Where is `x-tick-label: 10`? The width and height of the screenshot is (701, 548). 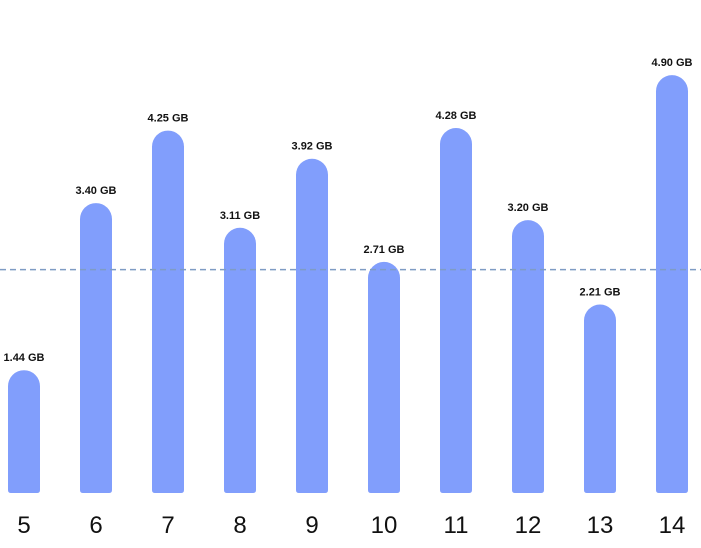
x-tick-label: 10 is located at coordinates (384, 525).